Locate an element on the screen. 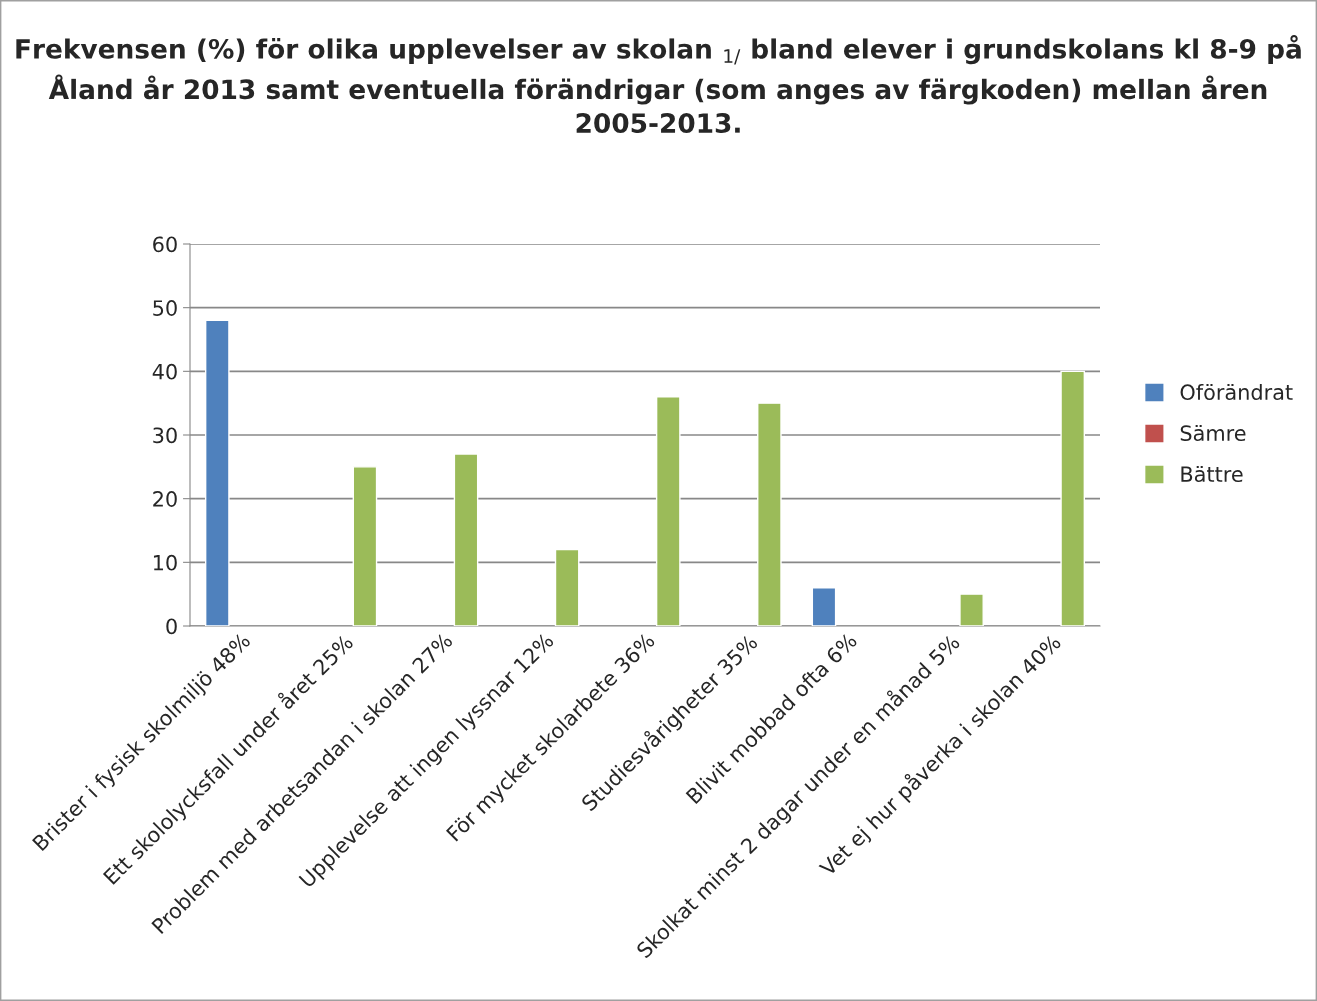 This screenshot has width=1317, height=1001. chart-title: Frekvensen (%) för olika upplevelser av skolan $_{1/}$ bland elever i grundskolans kl 8-9 på Åland år 2013 samt eventuella förändrigar (som anges av färgkoden) mellan åren 2005-2013. is located at coordinates (658, 84).